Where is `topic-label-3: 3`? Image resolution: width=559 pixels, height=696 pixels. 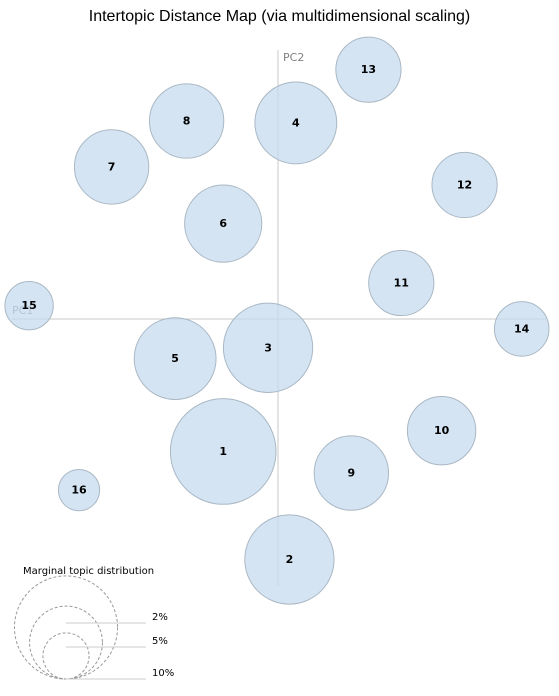 topic-label-3: 3 is located at coordinates (268, 347).